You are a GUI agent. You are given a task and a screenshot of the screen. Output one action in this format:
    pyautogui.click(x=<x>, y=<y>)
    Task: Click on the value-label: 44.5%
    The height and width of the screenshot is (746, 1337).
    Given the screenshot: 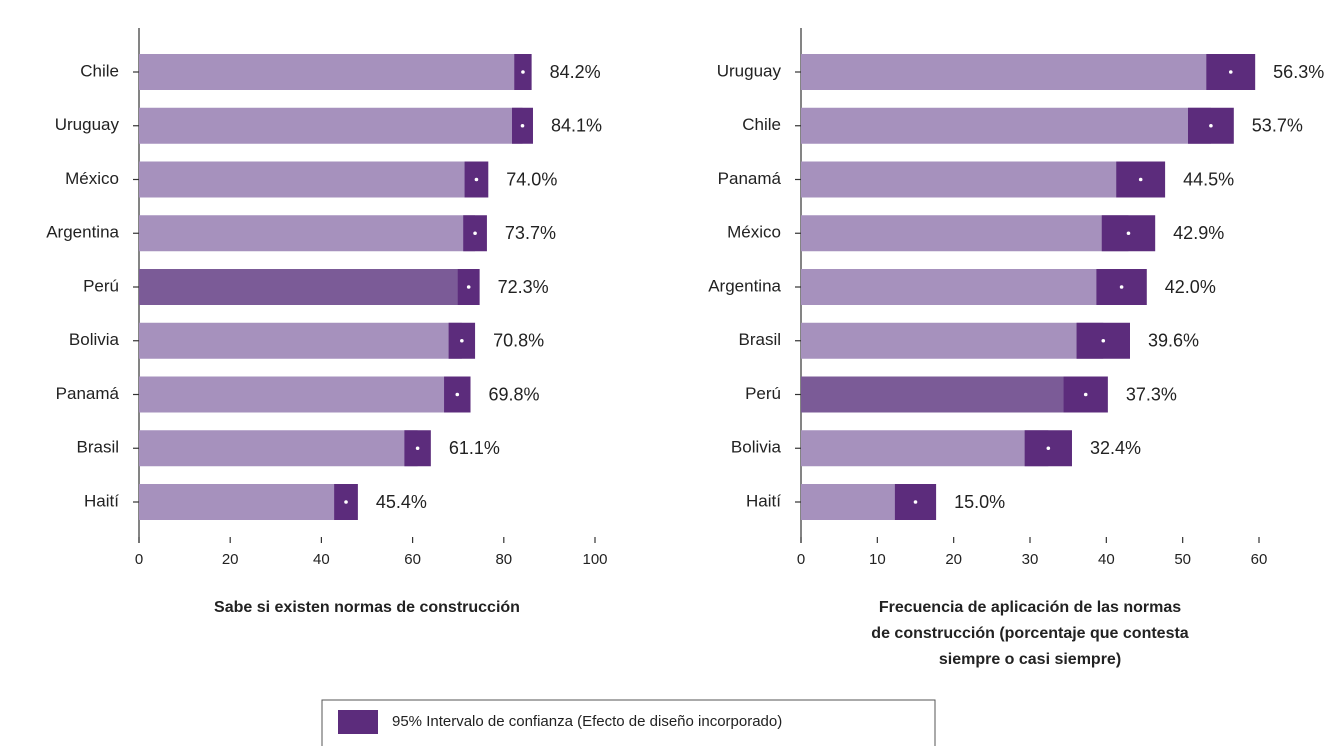 What is the action you would take?
    pyautogui.click(x=1208, y=179)
    